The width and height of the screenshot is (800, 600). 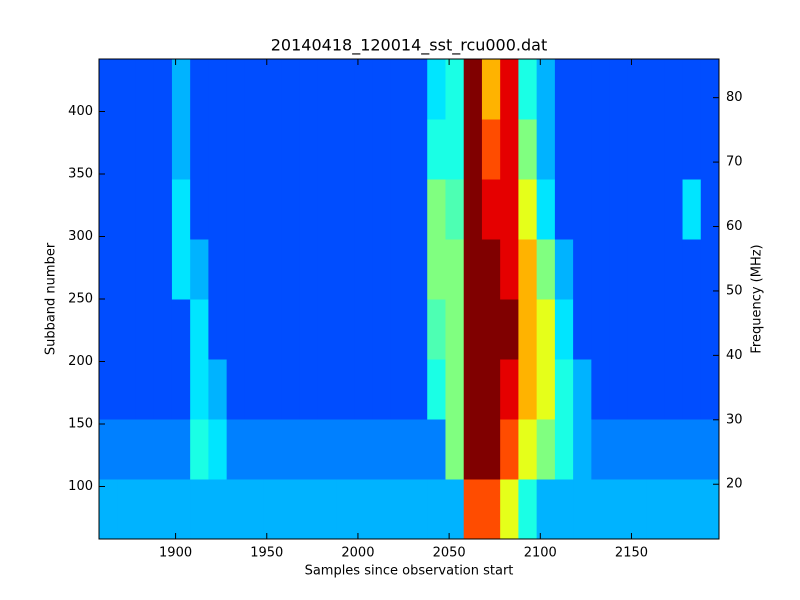 I want to click on y2-tick-label: 70, so click(x=734, y=162).